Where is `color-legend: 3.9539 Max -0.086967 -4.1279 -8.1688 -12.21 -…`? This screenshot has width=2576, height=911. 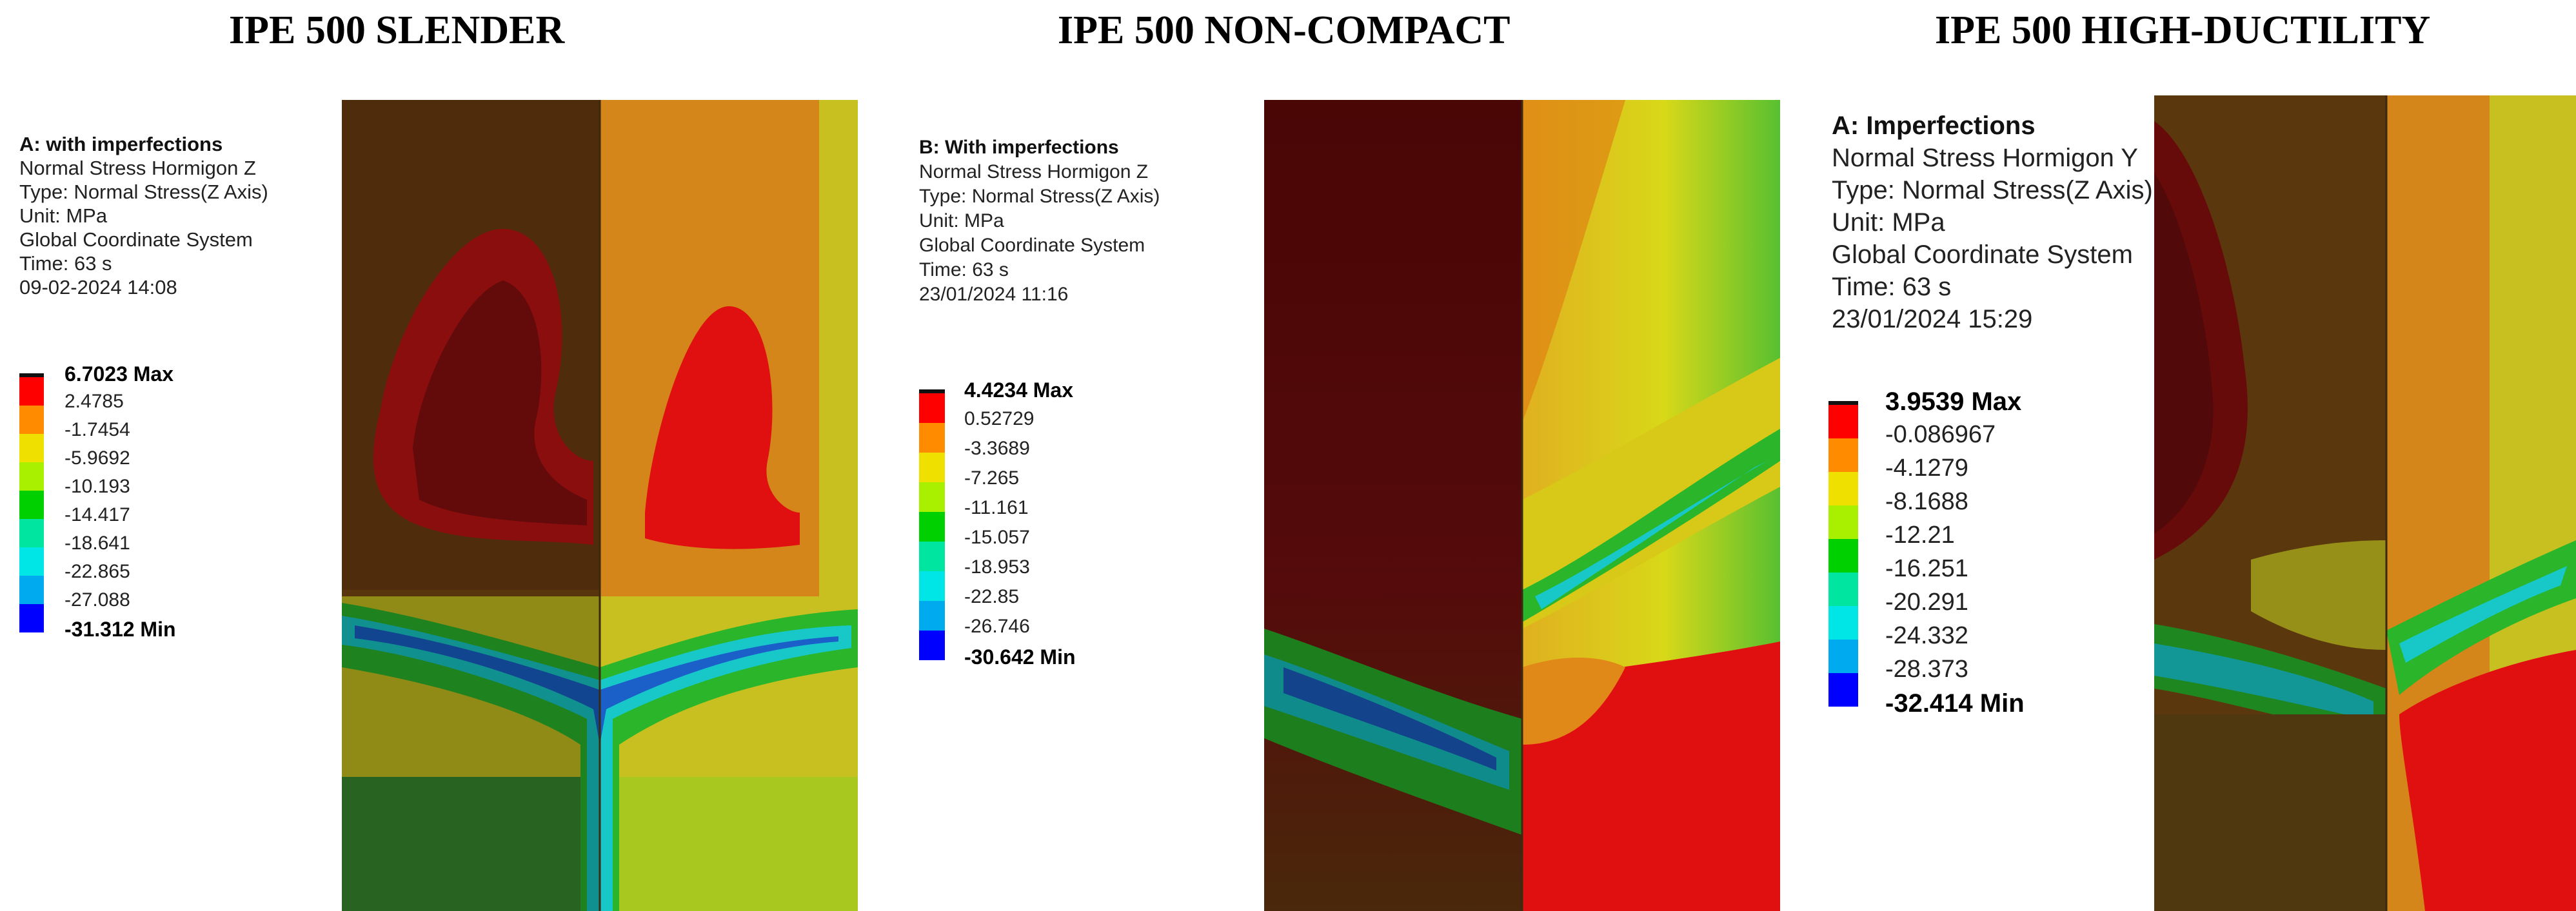 color-legend: 3.9539 Max -0.086967 -4.1279 -8.1688 -12.21 -… is located at coordinates (1931, 455).